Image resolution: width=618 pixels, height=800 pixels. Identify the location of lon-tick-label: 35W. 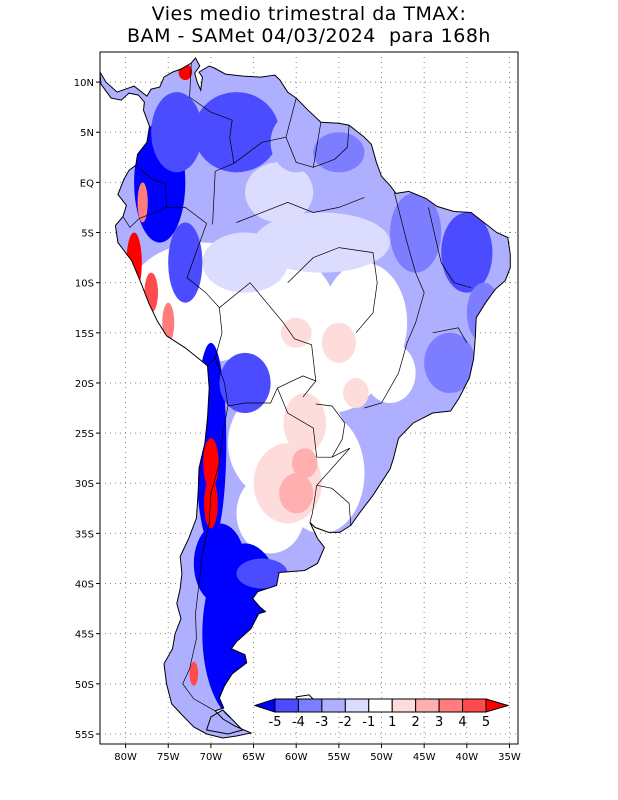
(509, 757).